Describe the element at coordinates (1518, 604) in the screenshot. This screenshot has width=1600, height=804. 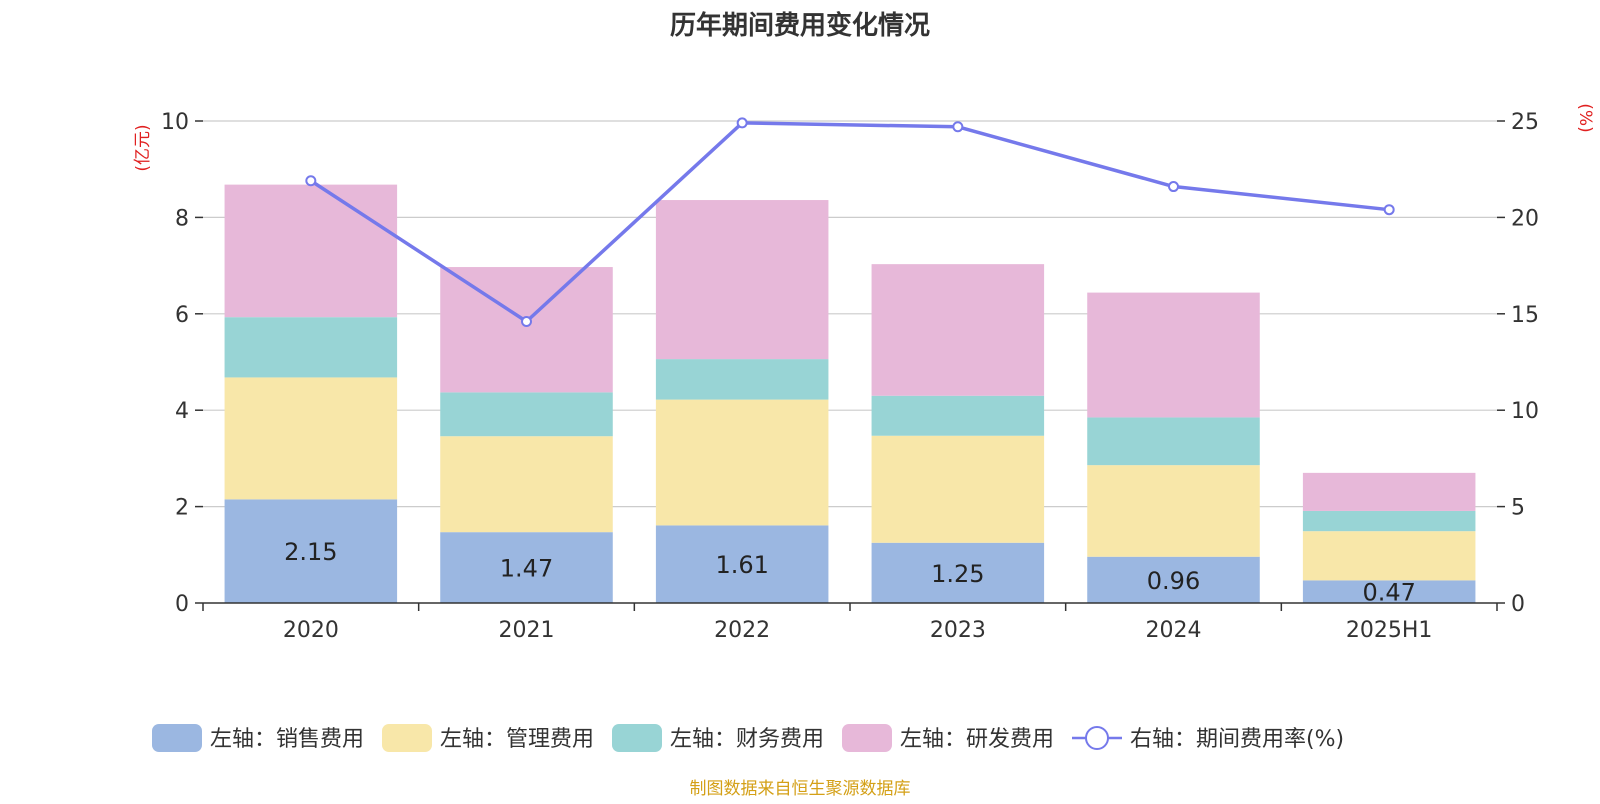
I see `y-right-tick-label: 0` at that location.